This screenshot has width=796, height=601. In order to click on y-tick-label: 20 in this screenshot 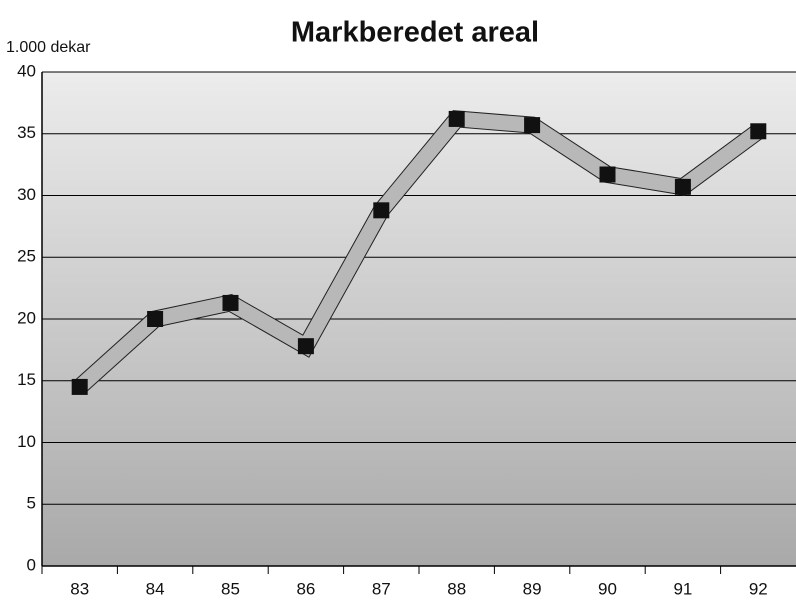, I will do `click(26, 317)`.